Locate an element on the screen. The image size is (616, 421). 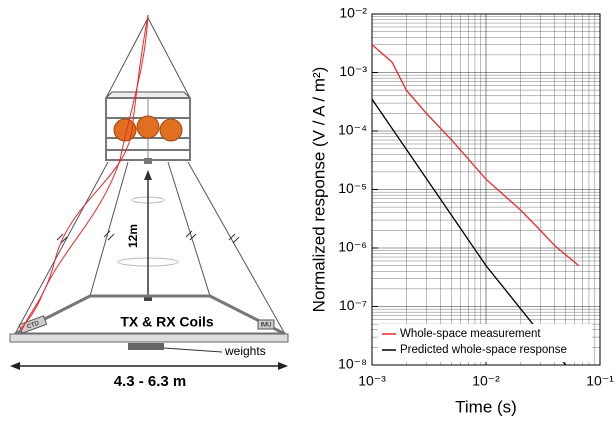
coils-label: TX & RX Coils is located at coordinates (167, 322).